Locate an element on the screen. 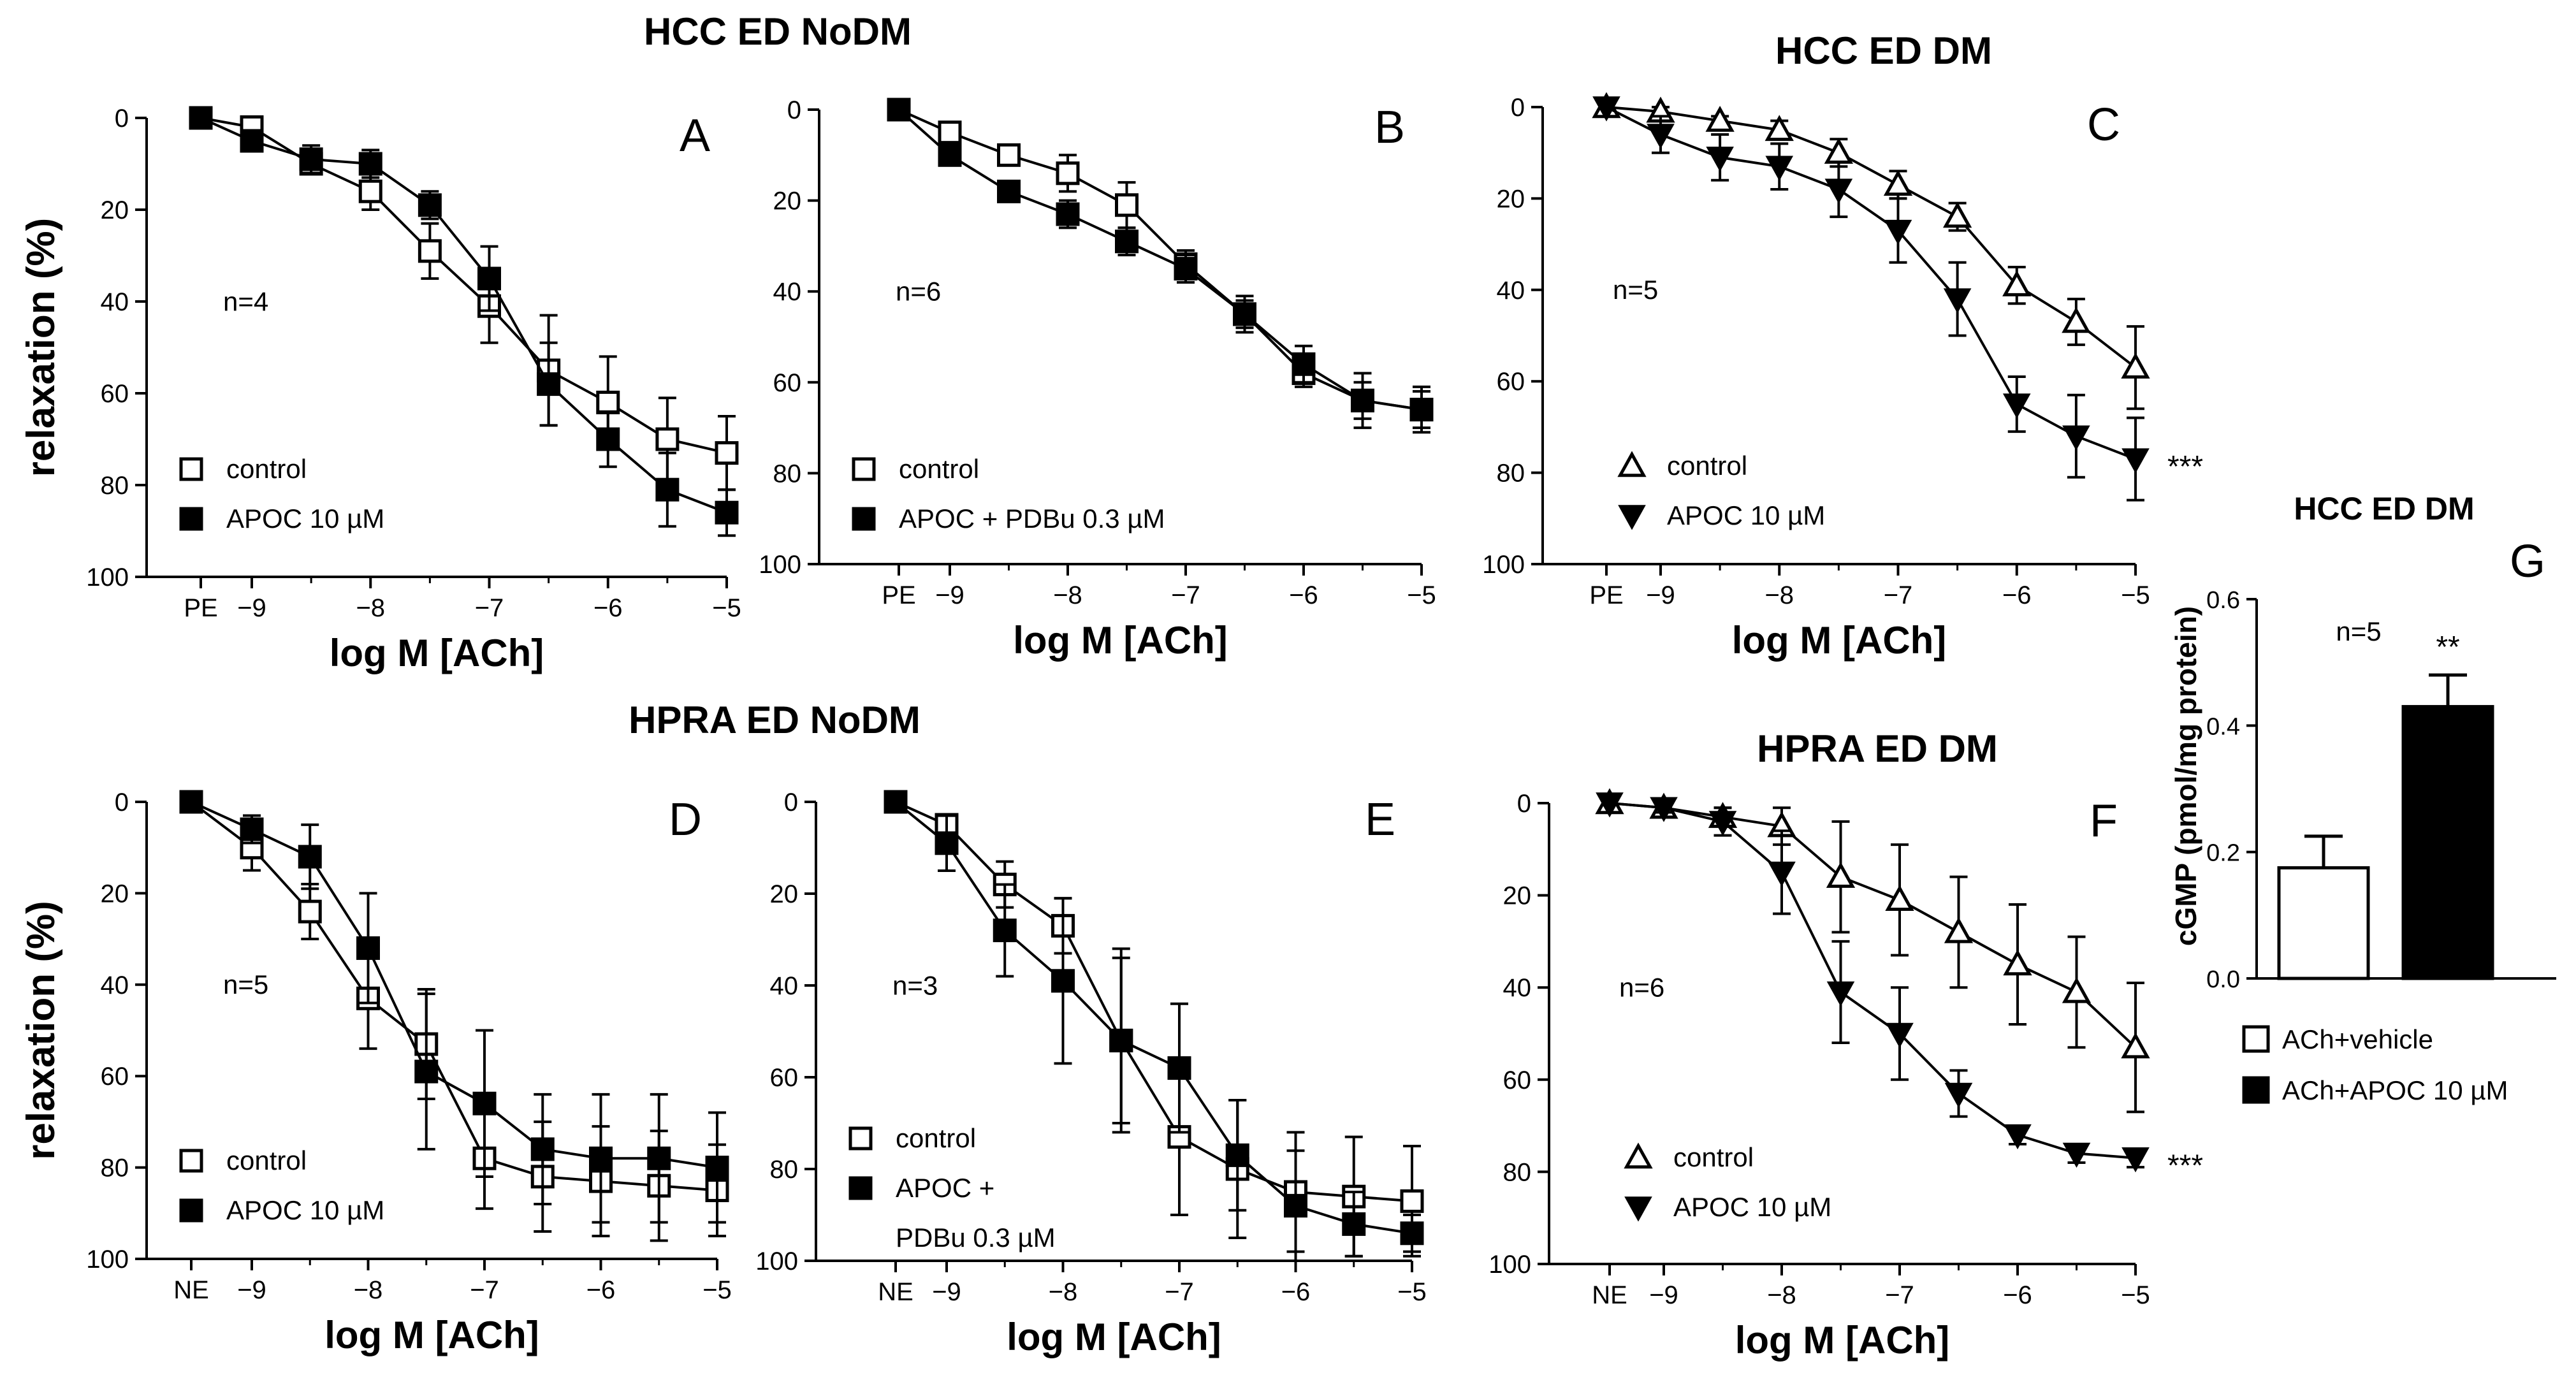 Image resolution: width=2576 pixels, height=1380 pixels. y-tick-label: 40 is located at coordinates (1511, 291).